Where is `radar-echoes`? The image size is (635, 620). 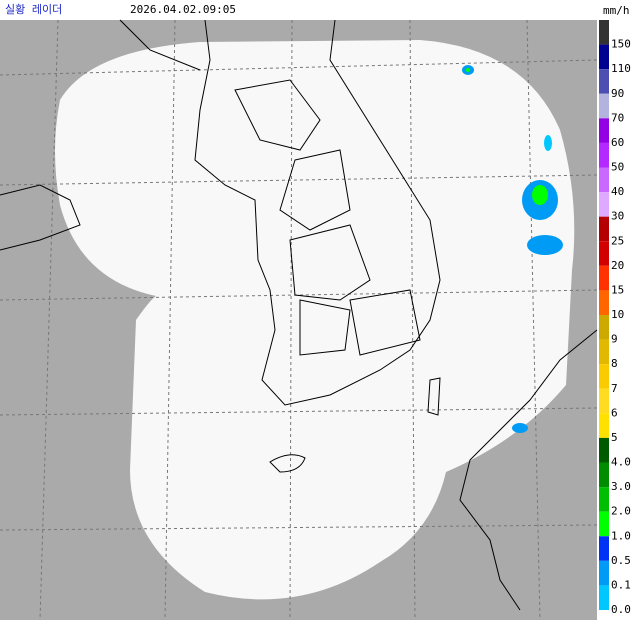
radar-echoes is located at coordinates (512, 249).